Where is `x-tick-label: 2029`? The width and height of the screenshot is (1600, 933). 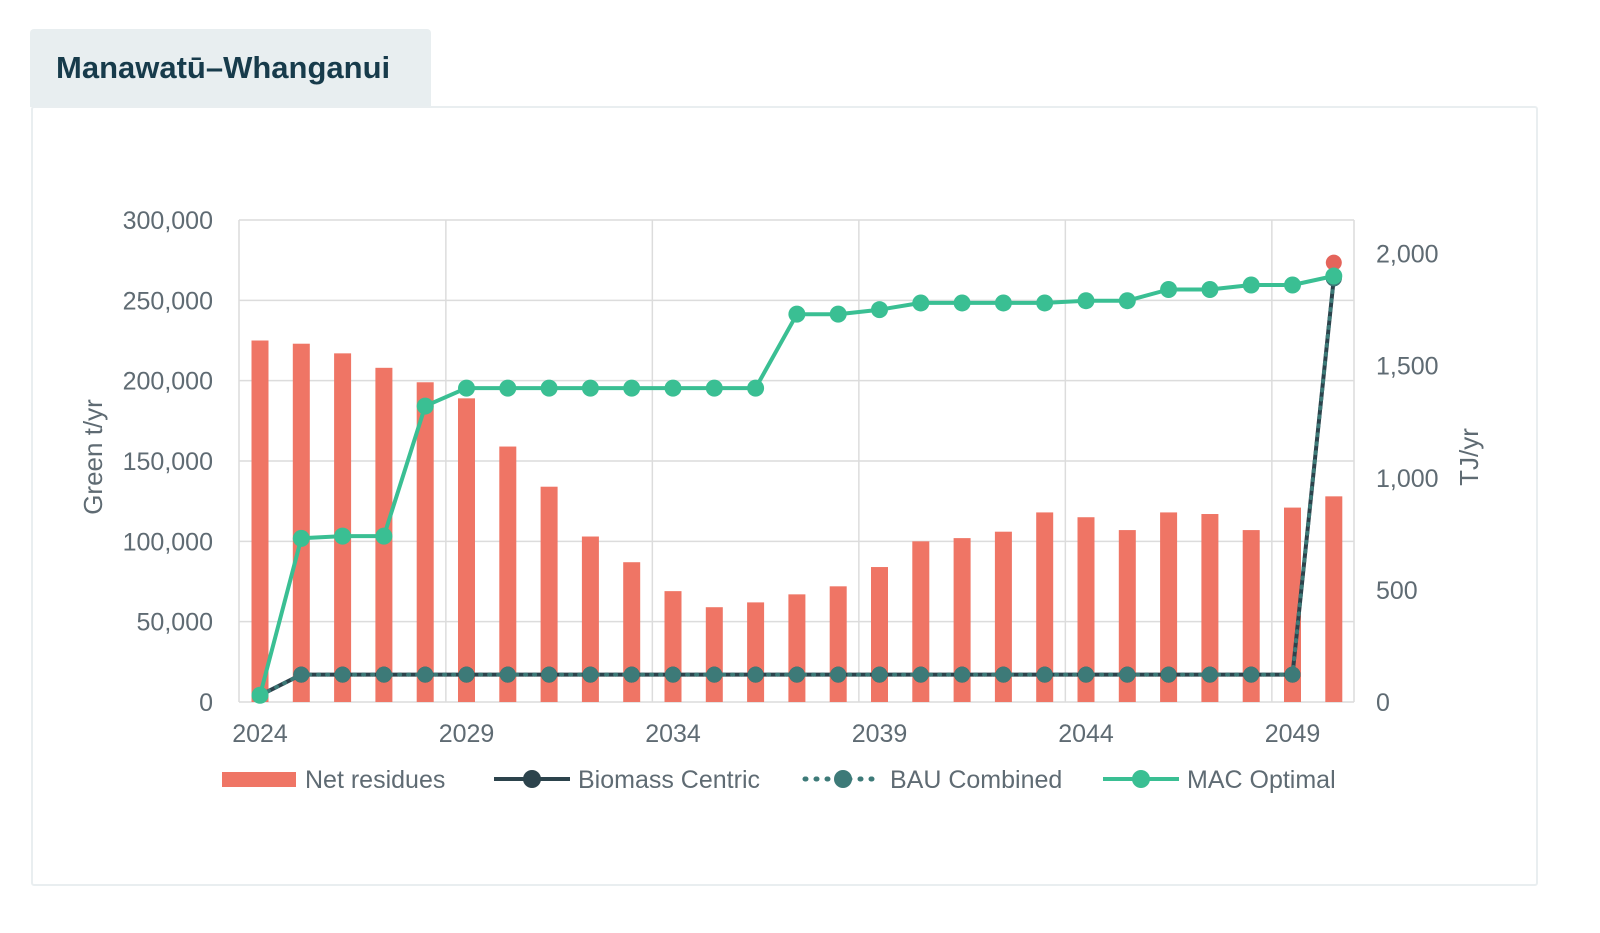
x-tick-label: 2029 is located at coordinates (467, 734).